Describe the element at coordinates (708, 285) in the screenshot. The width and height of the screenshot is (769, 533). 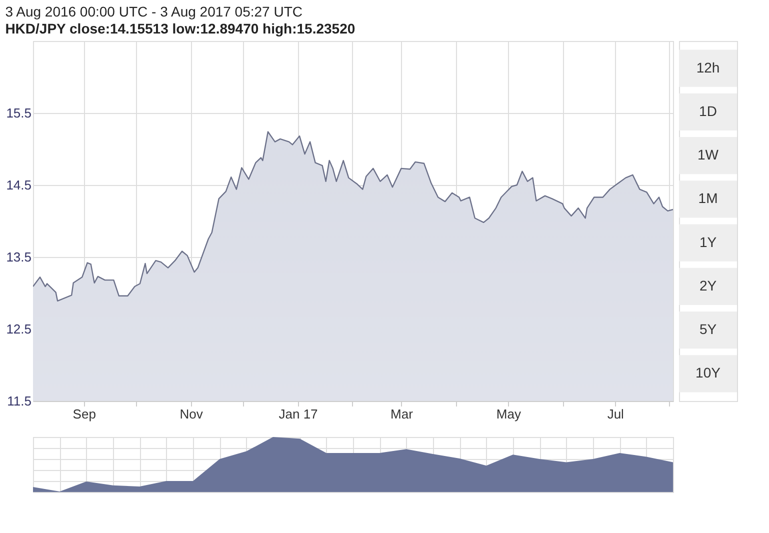
I see `text: 2Y` at that location.